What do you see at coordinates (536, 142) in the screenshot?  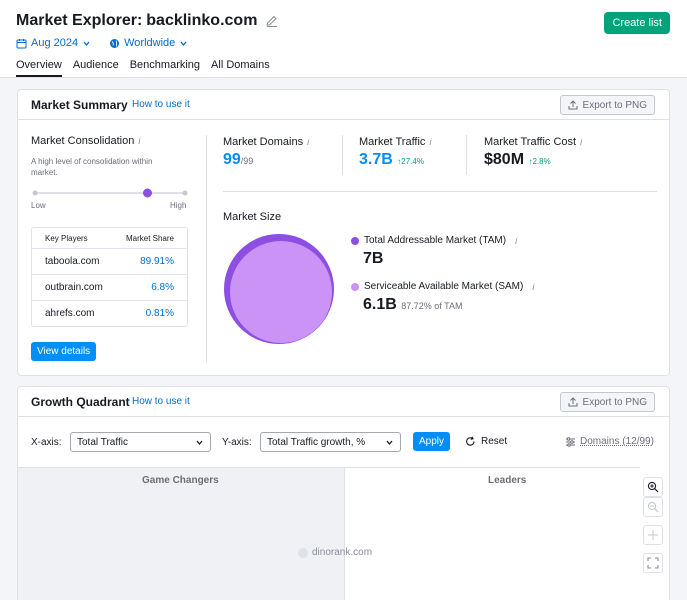 I see `market-traffic-cost-label: Market Traffic Cost i` at bounding box center [536, 142].